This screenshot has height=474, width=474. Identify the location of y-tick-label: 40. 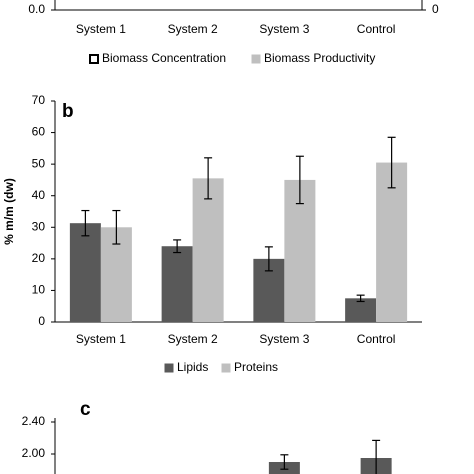
(39, 195).